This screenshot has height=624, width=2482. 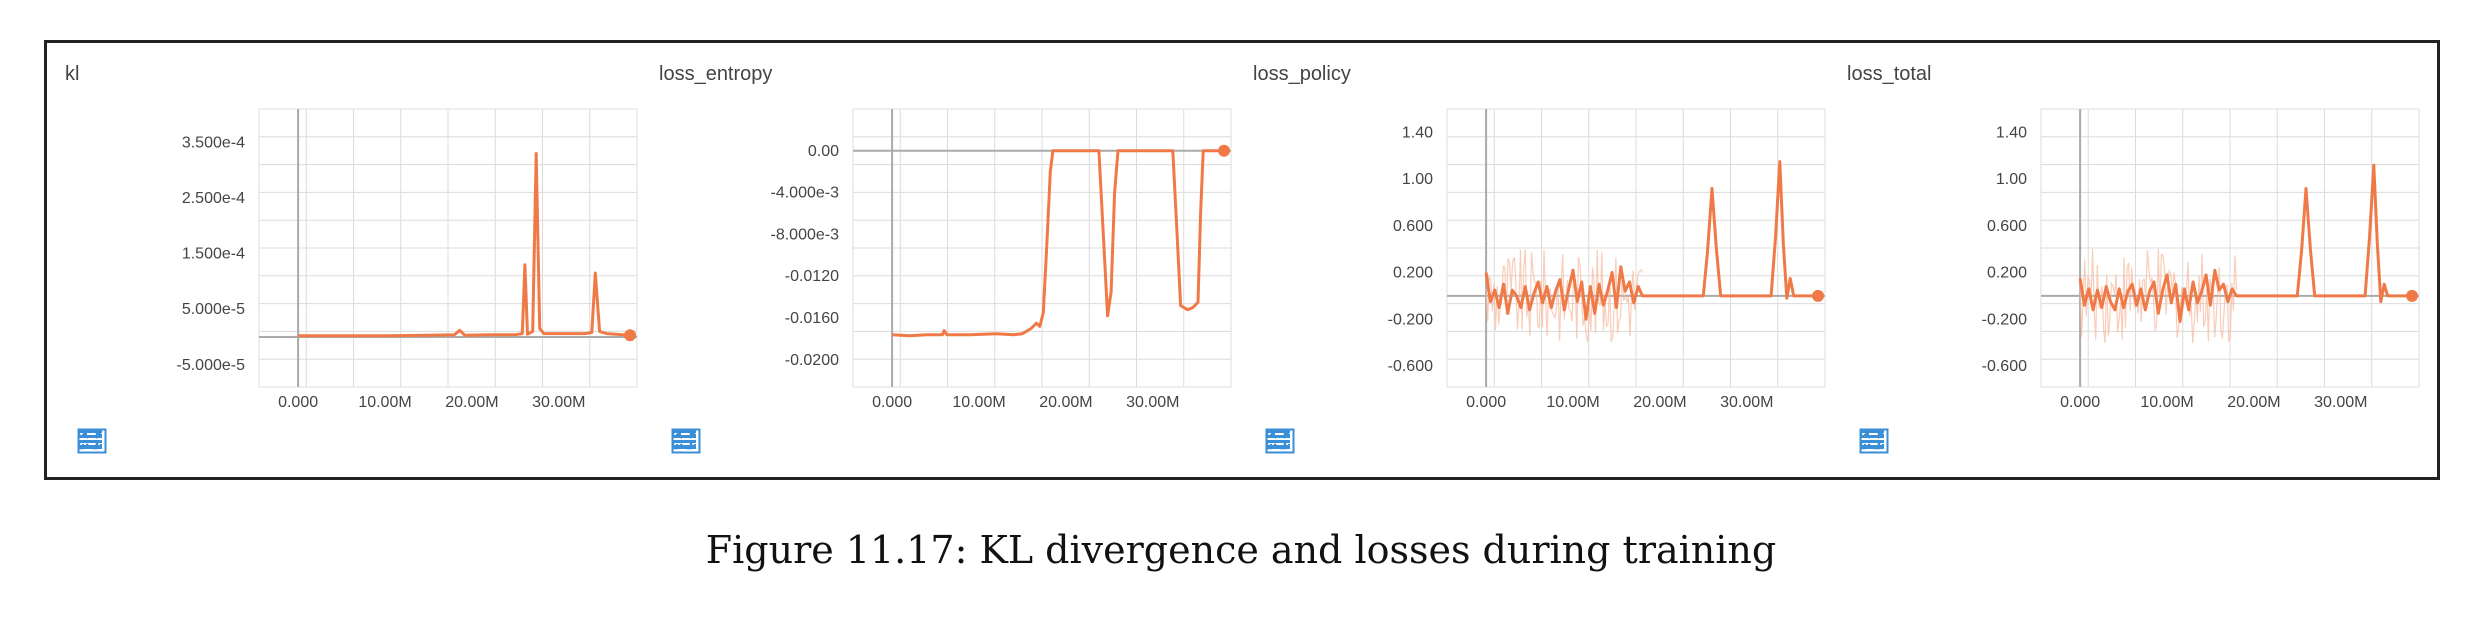 What do you see at coordinates (812, 276) in the screenshot?
I see `y-tick-label: -0.0120` at bounding box center [812, 276].